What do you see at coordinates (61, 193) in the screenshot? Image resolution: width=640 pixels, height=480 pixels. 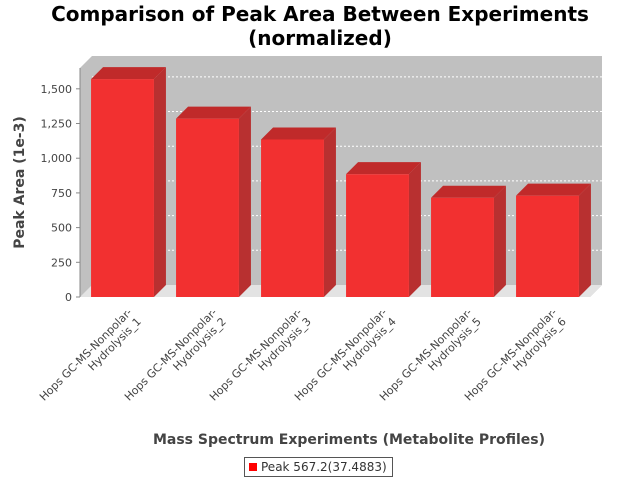 I see `y-tick-label: 750` at bounding box center [61, 193].